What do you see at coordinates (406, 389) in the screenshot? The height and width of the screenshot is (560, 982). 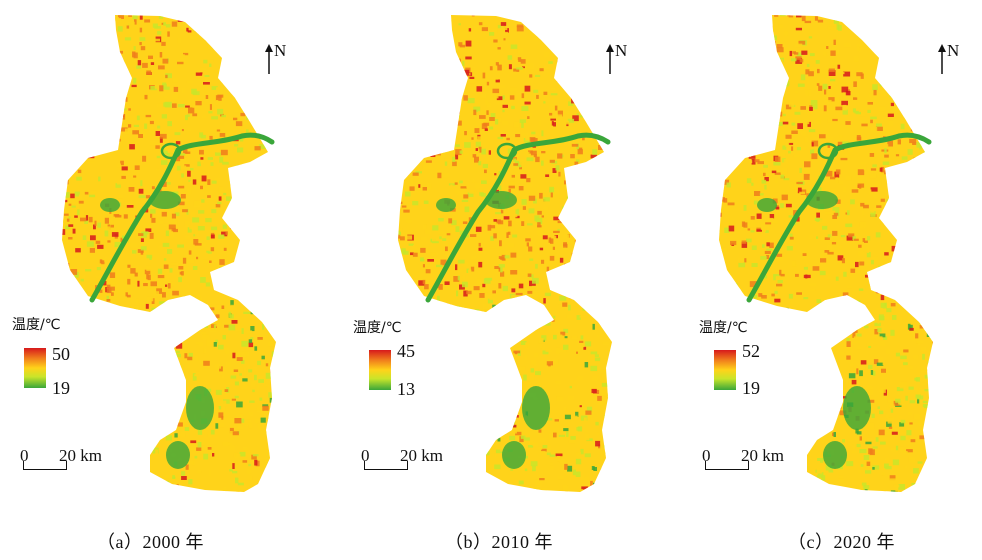 I see `legend-min: 13` at bounding box center [406, 389].